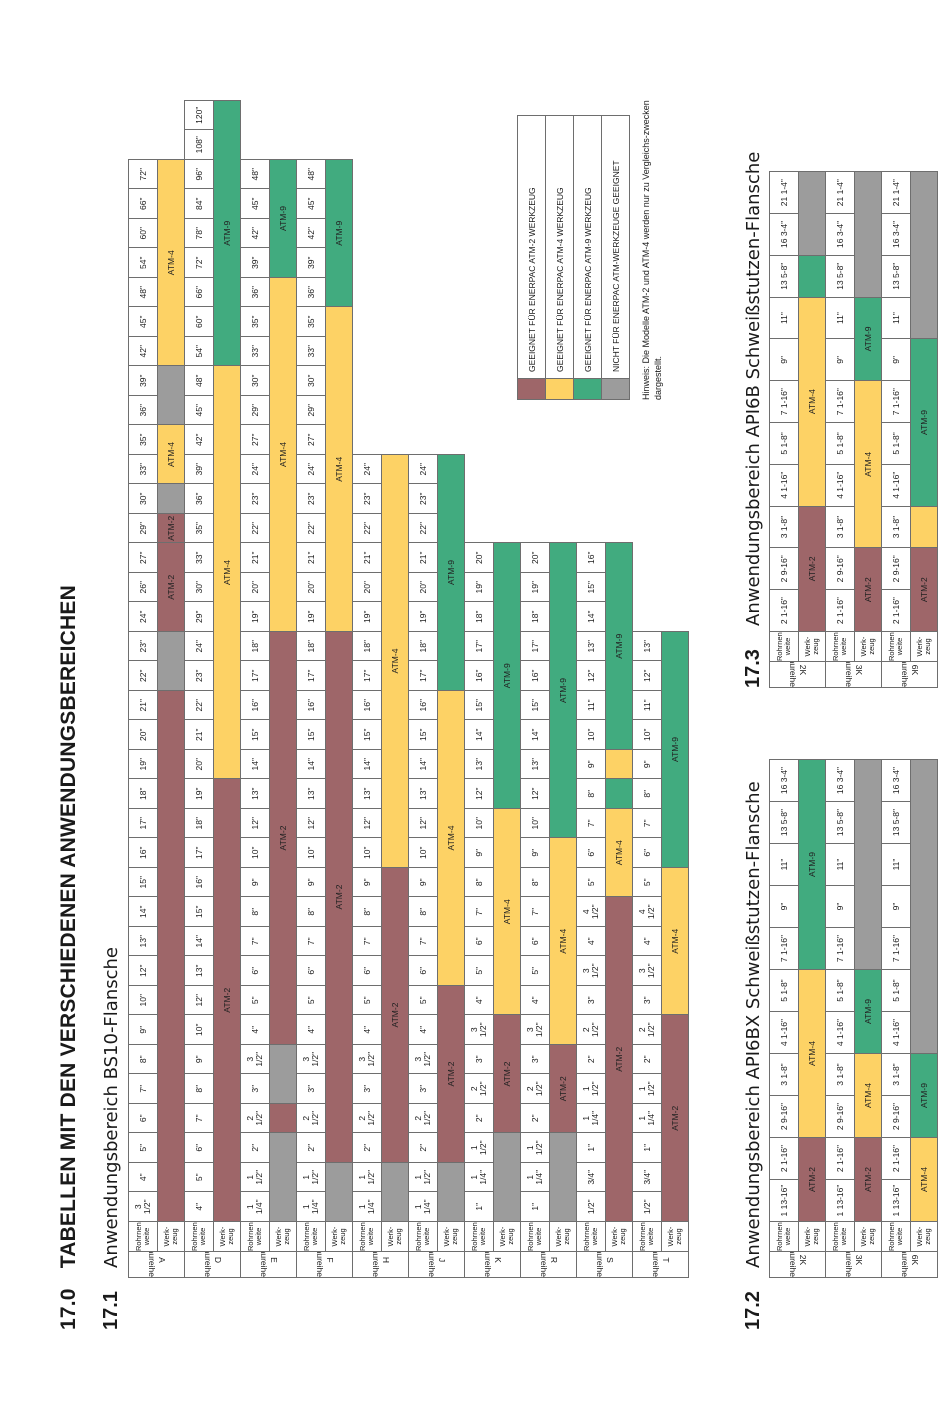 The height and width of the screenshot is (1408, 950). I want to click on size-cell: 9", so click(311, 882).